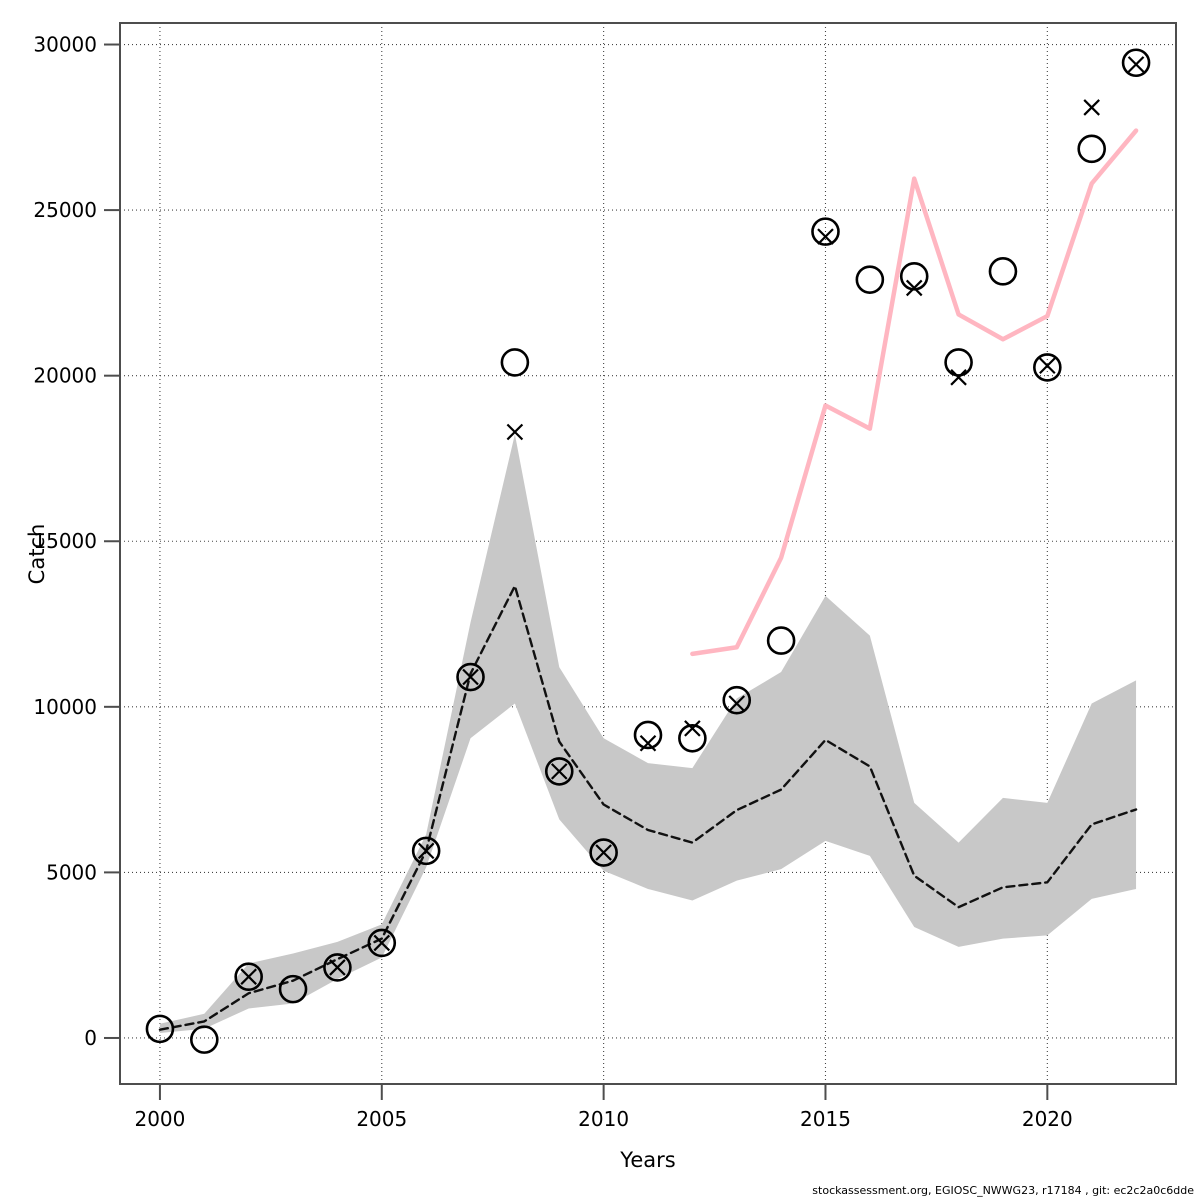  What do you see at coordinates (1047, 1119) in the screenshot?
I see `x-tick-label: 2020` at bounding box center [1047, 1119].